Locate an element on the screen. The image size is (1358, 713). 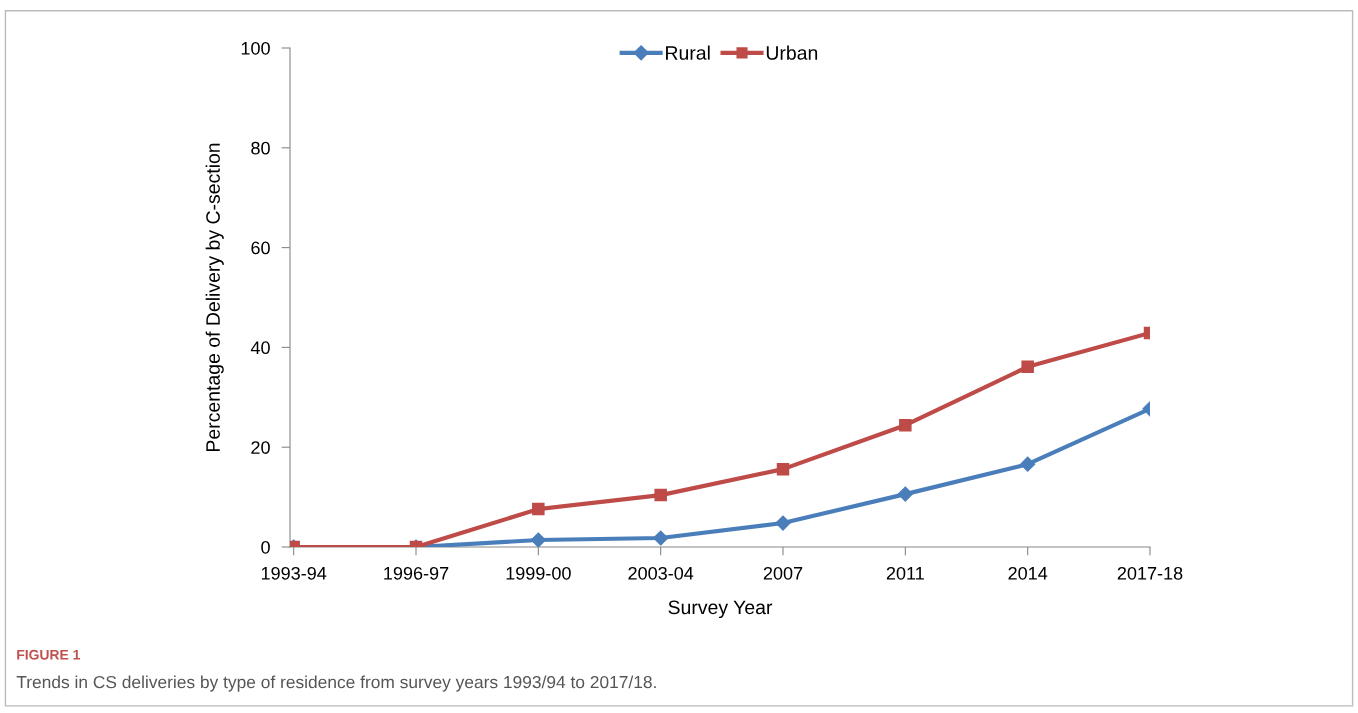
x-tick-label: 2017-18 is located at coordinates (1150, 573).